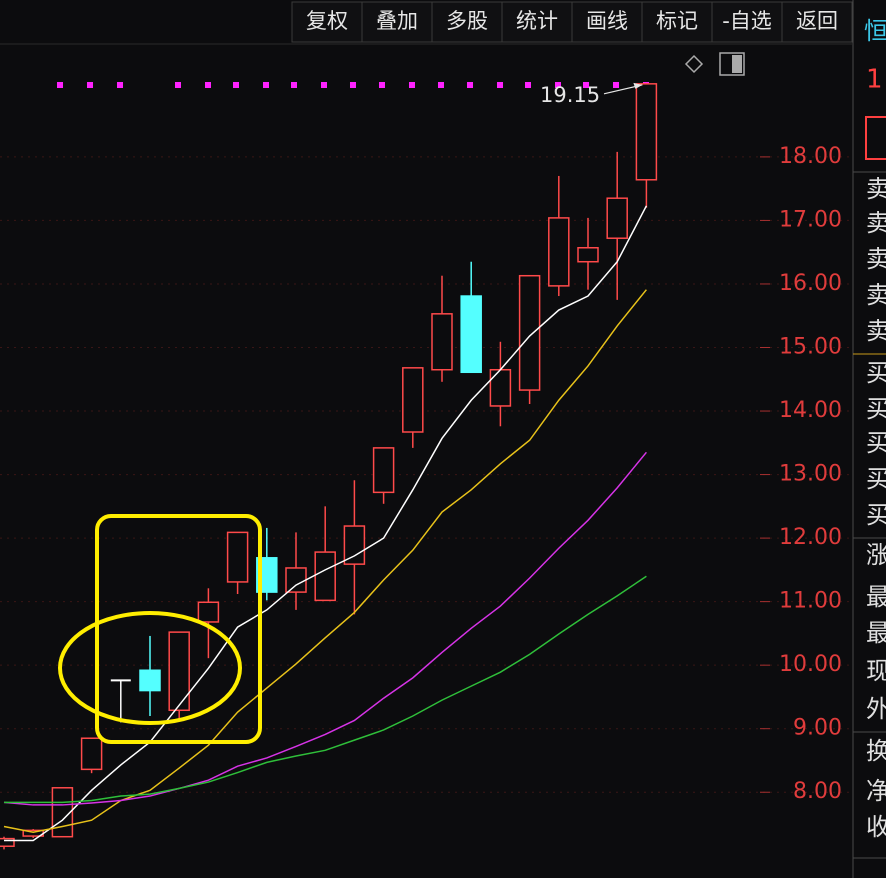 The height and width of the screenshot is (878, 886). Describe the element at coordinates (810, 537) in the screenshot. I see `y-tick-label: 12.00` at that location.